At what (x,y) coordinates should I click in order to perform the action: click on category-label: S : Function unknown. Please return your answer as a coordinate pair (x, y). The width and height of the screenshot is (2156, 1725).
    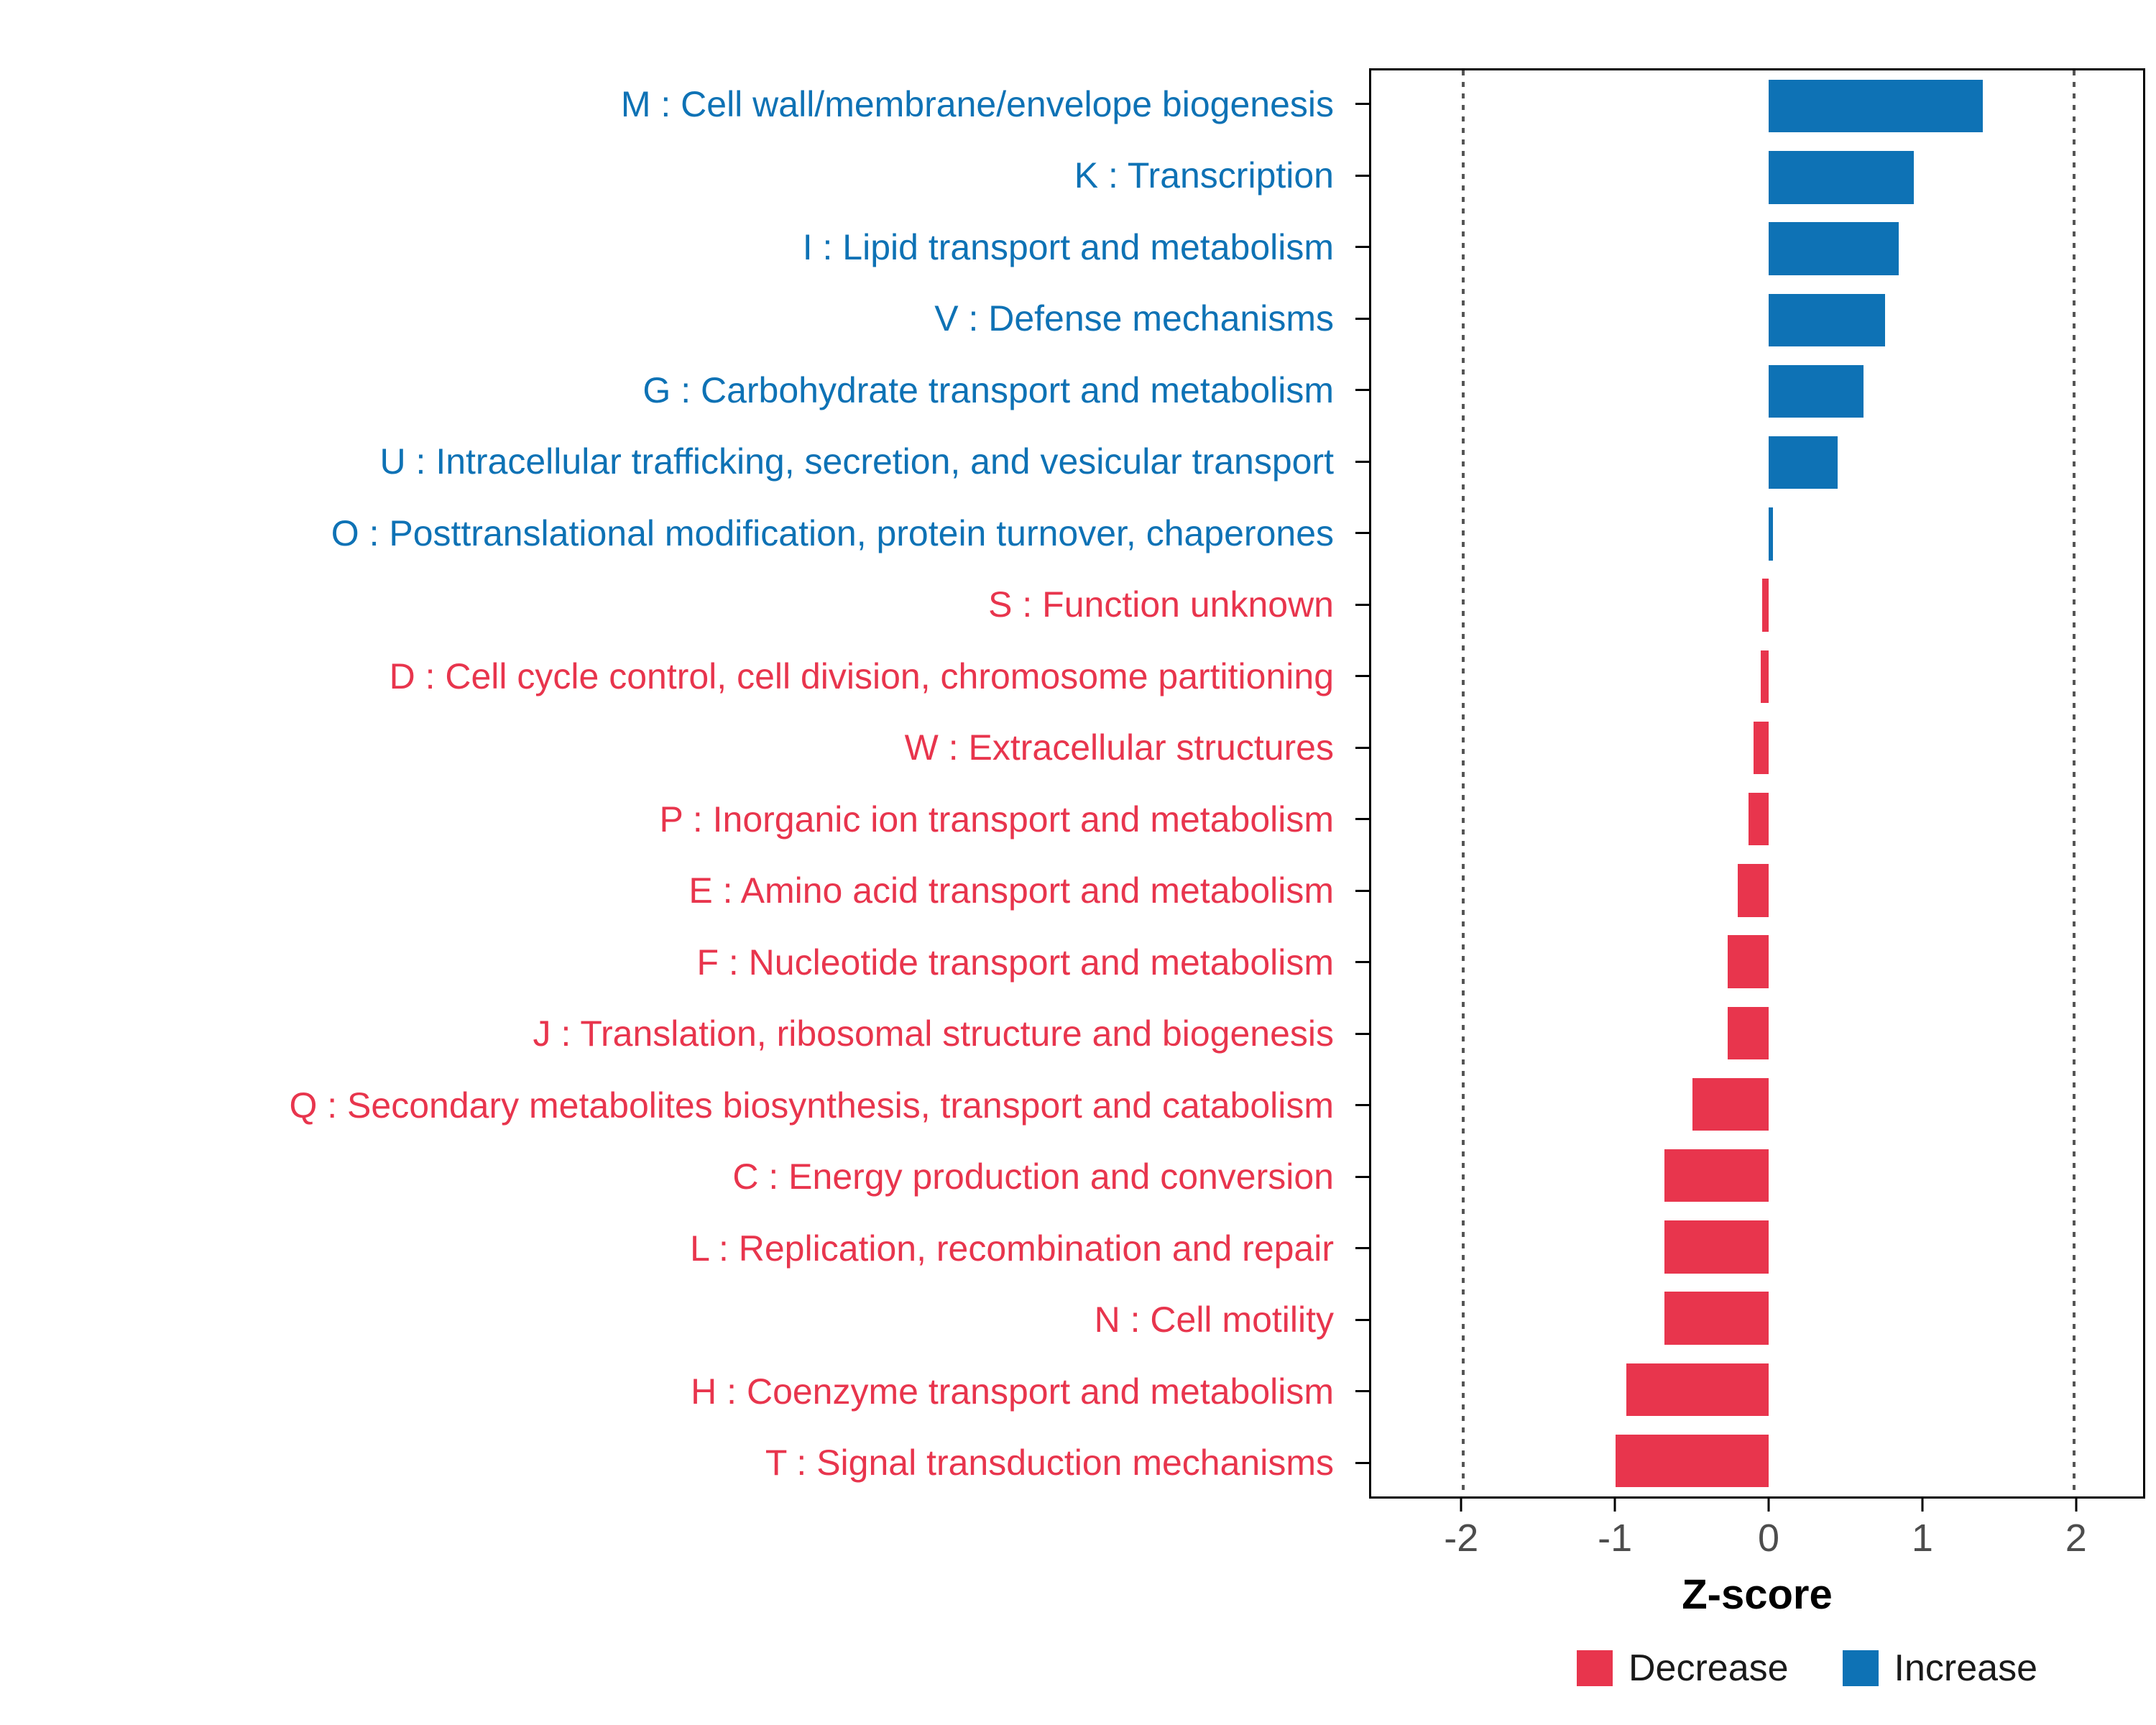
    Looking at the image, I should click on (1161, 604).